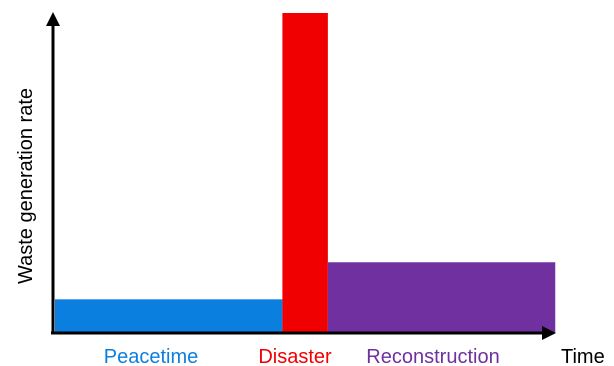  What do you see at coordinates (53, 19) in the screenshot?
I see `y-axis-arrow` at bounding box center [53, 19].